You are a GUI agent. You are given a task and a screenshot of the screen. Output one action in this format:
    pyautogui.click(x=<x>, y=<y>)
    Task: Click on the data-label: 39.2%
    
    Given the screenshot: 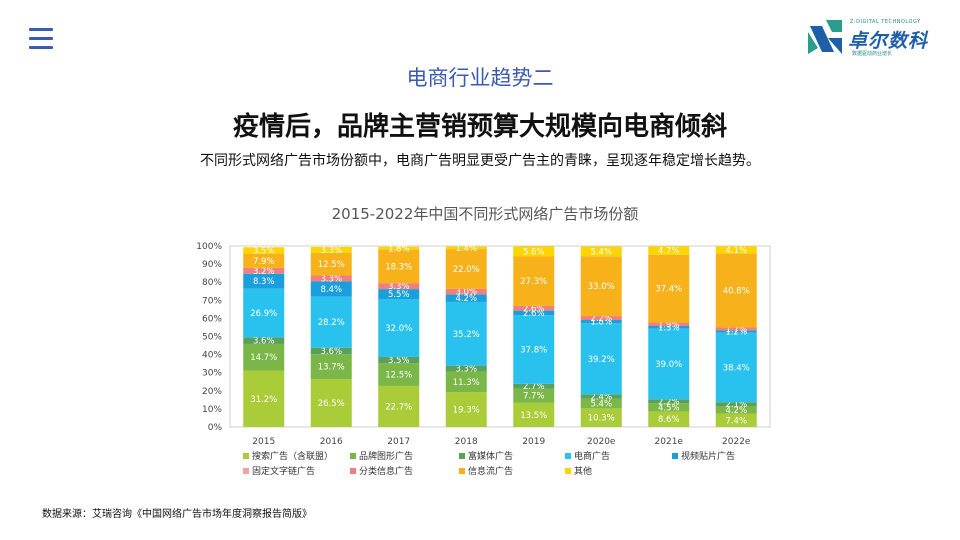 What is the action you would take?
    pyautogui.click(x=601, y=360)
    